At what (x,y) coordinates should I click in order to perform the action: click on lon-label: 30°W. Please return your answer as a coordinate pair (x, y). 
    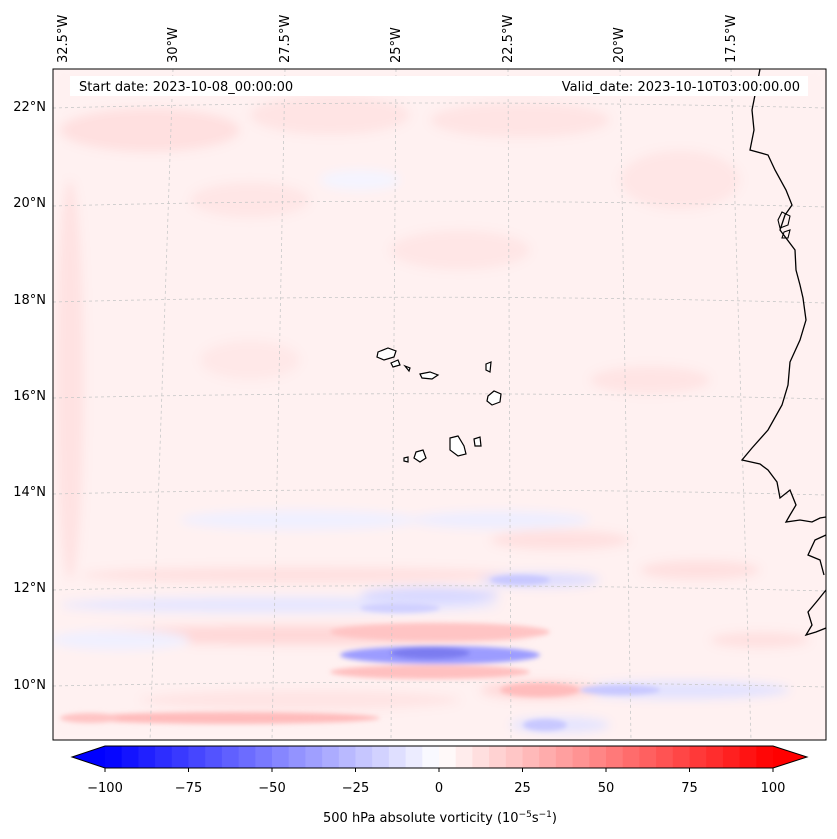
    Looking at the image, I should click on (173, 45).